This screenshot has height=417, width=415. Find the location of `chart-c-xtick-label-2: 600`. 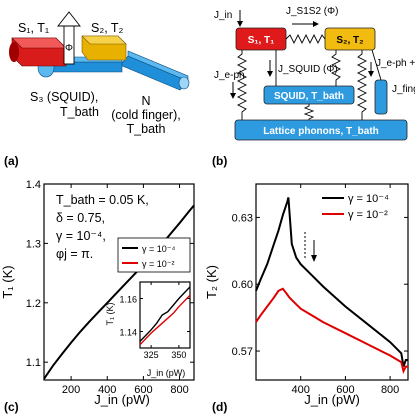

chart-c-xtick-label-2: 600 is located at coordinates (143, 390).